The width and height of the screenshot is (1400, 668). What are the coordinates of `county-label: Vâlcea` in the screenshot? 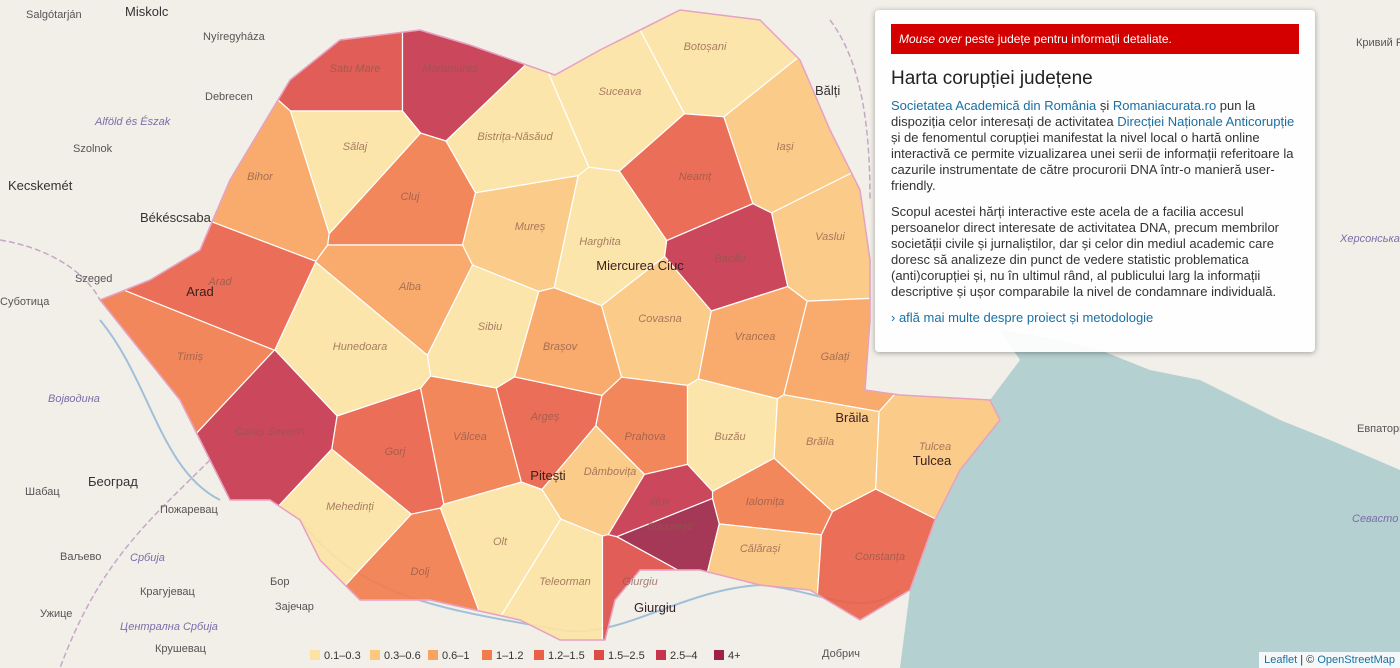 It's located at (470, 437).